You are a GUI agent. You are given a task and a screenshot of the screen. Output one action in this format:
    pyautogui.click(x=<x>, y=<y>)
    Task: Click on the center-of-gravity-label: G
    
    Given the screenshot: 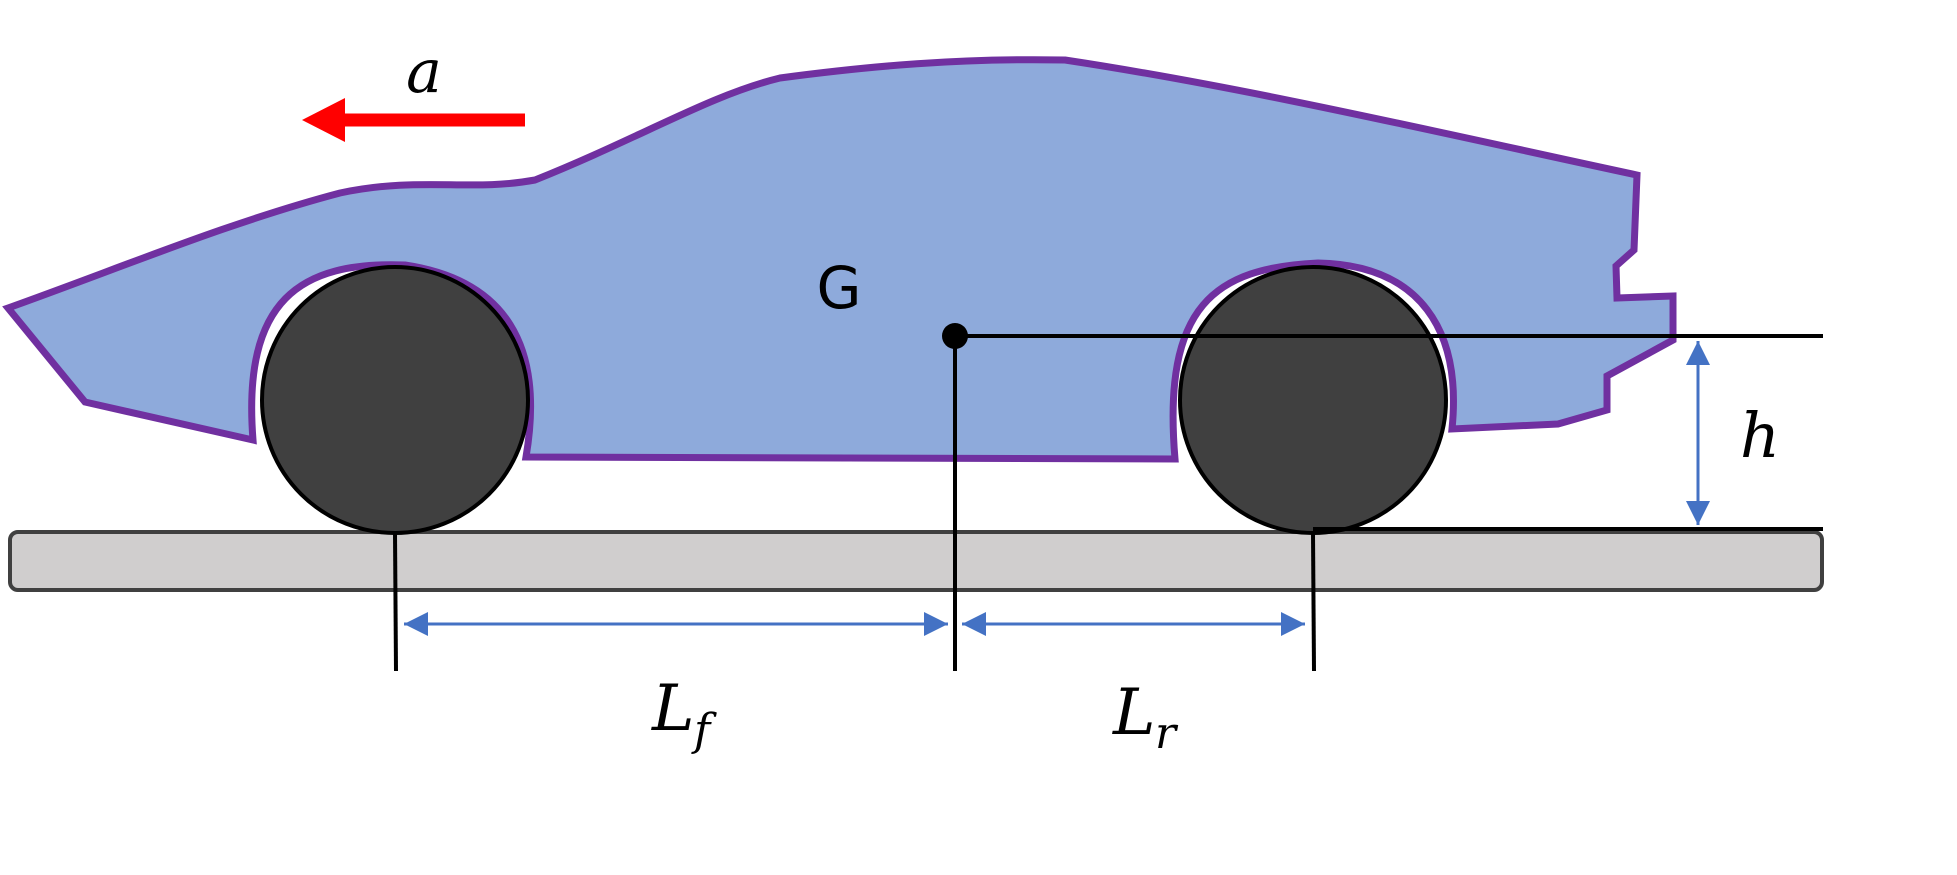 What is the action you would take?
    pyautogui.click(x=839, y=288)
    